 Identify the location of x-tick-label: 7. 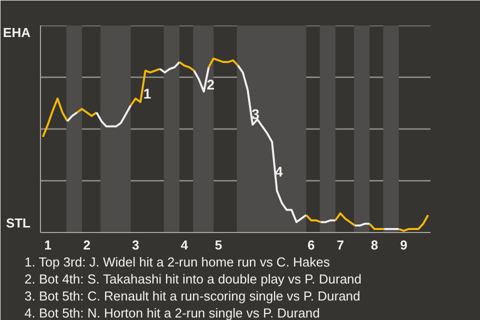
(340, 245).